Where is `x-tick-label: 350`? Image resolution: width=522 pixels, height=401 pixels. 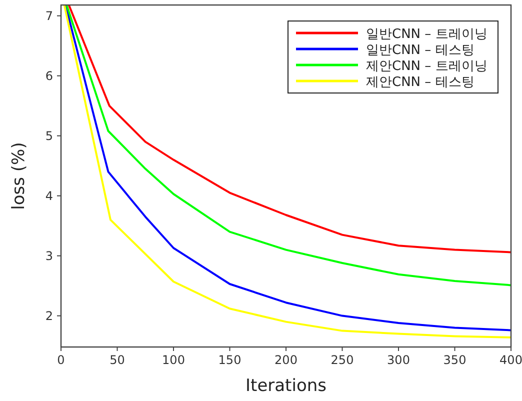 x-tick-label: 350 is located at coordinates (454, 360).